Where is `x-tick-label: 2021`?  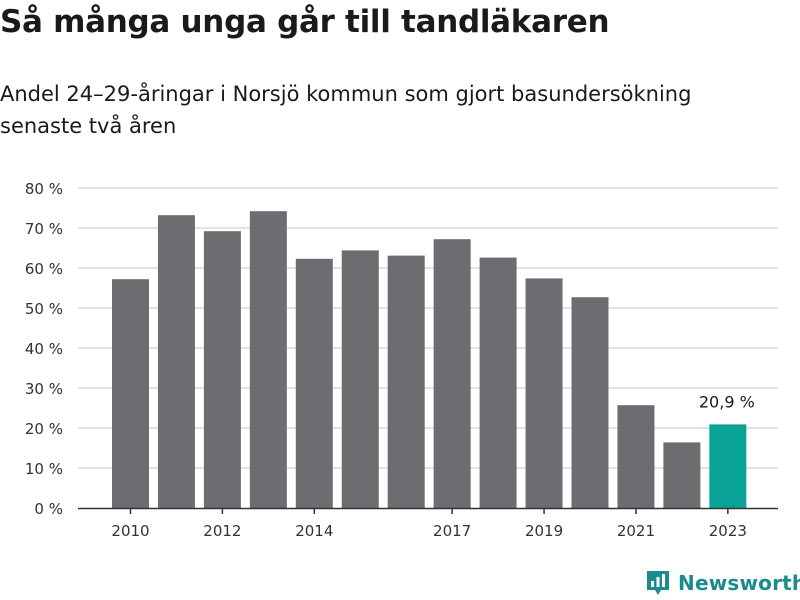 x-tick-label: 2021 is located at coordinates (636, 531).